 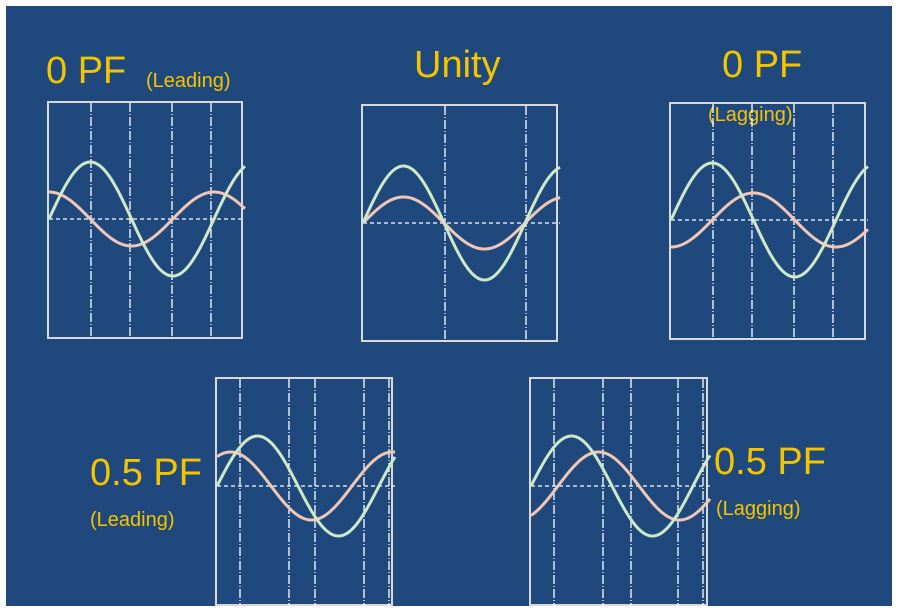 I want to click on zero-pf-leading-waveform, so click(x=147, y=222).